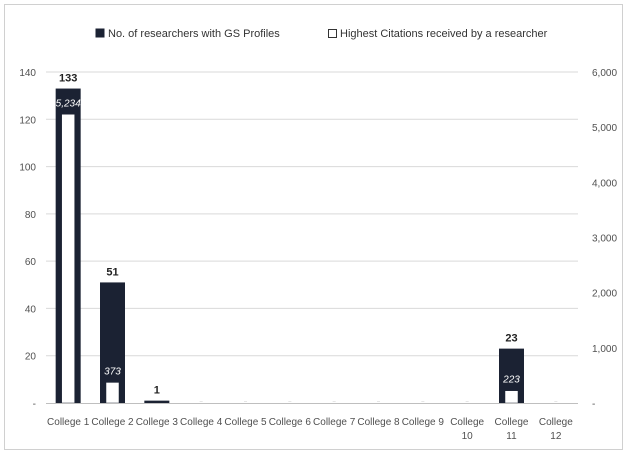 The width and height of the screenshot is (627, 454). Describe the element at coordinates (194, 34) in the screenshot. I see `legend-label-researchers: No. of researchers with GS Profiles` at that location.